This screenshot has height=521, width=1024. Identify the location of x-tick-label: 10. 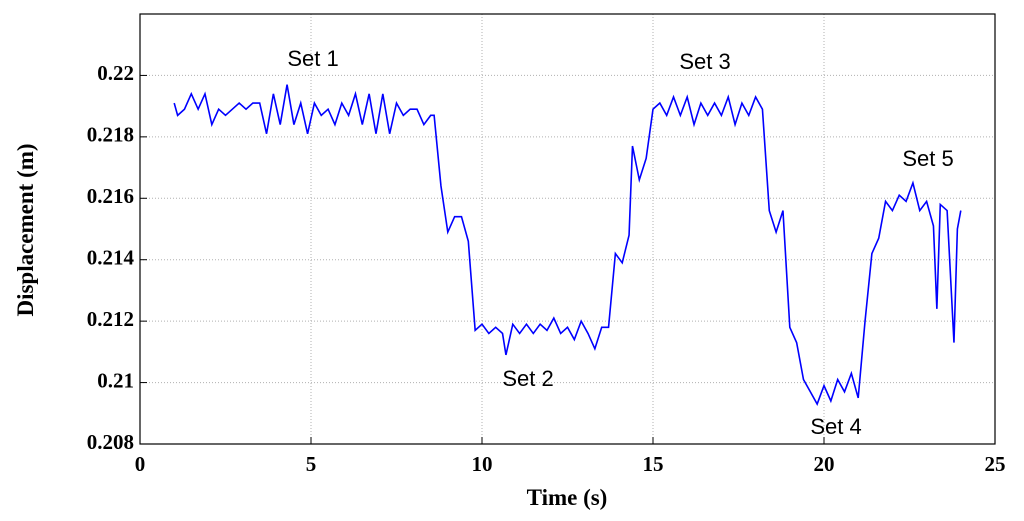
(482, 464).